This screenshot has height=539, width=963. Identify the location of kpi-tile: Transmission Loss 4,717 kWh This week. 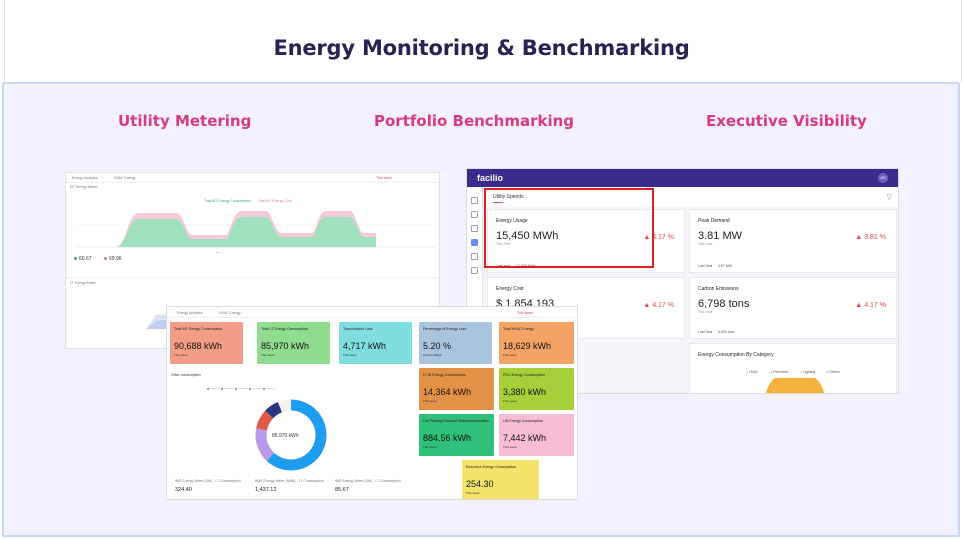
(375, 343).